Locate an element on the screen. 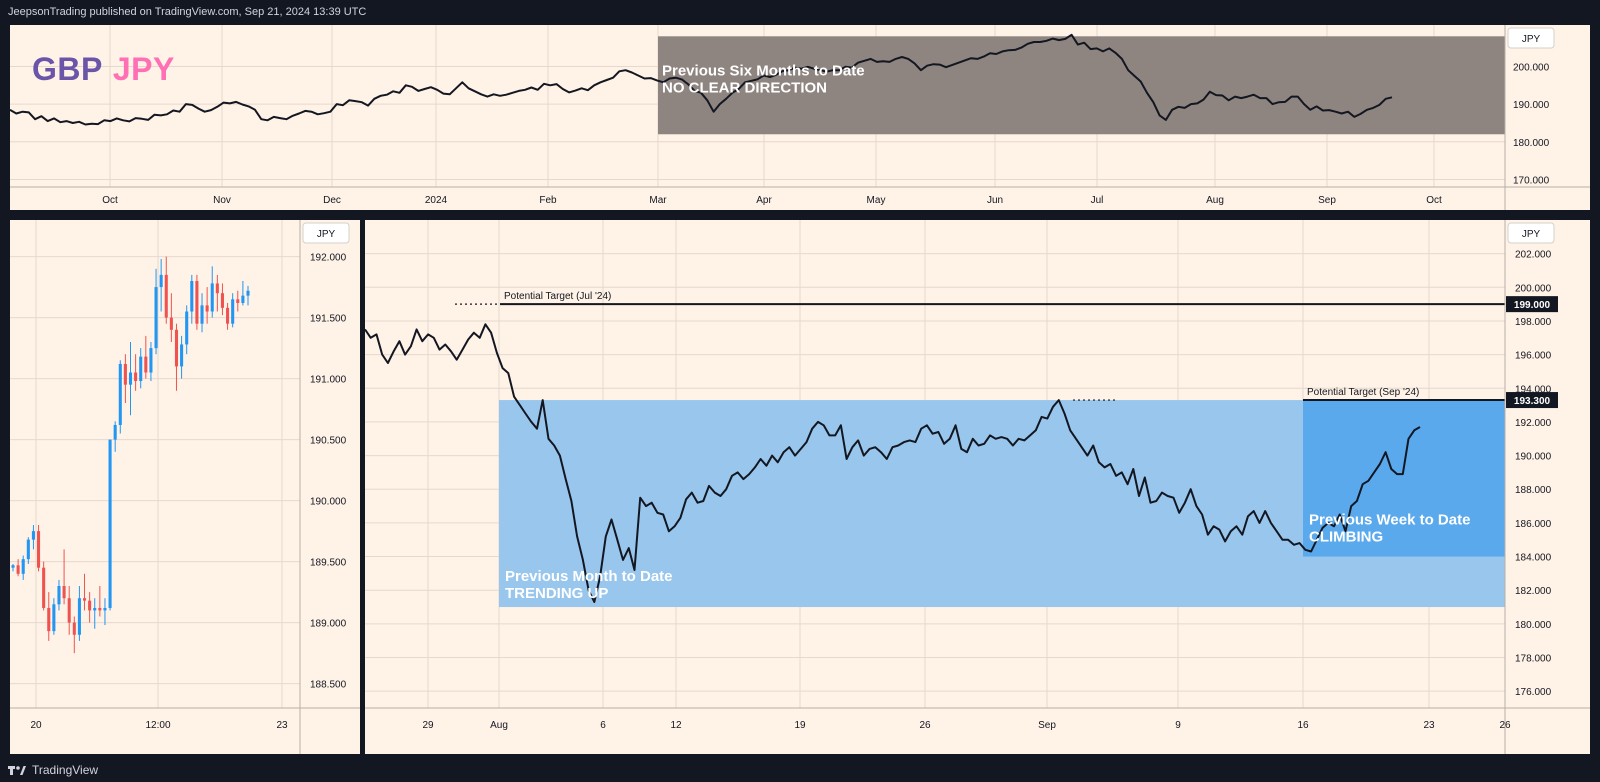 The height and width of the screenshot is (782, 1600). x-tick-label: 26 is located at coordinates (925, 725).